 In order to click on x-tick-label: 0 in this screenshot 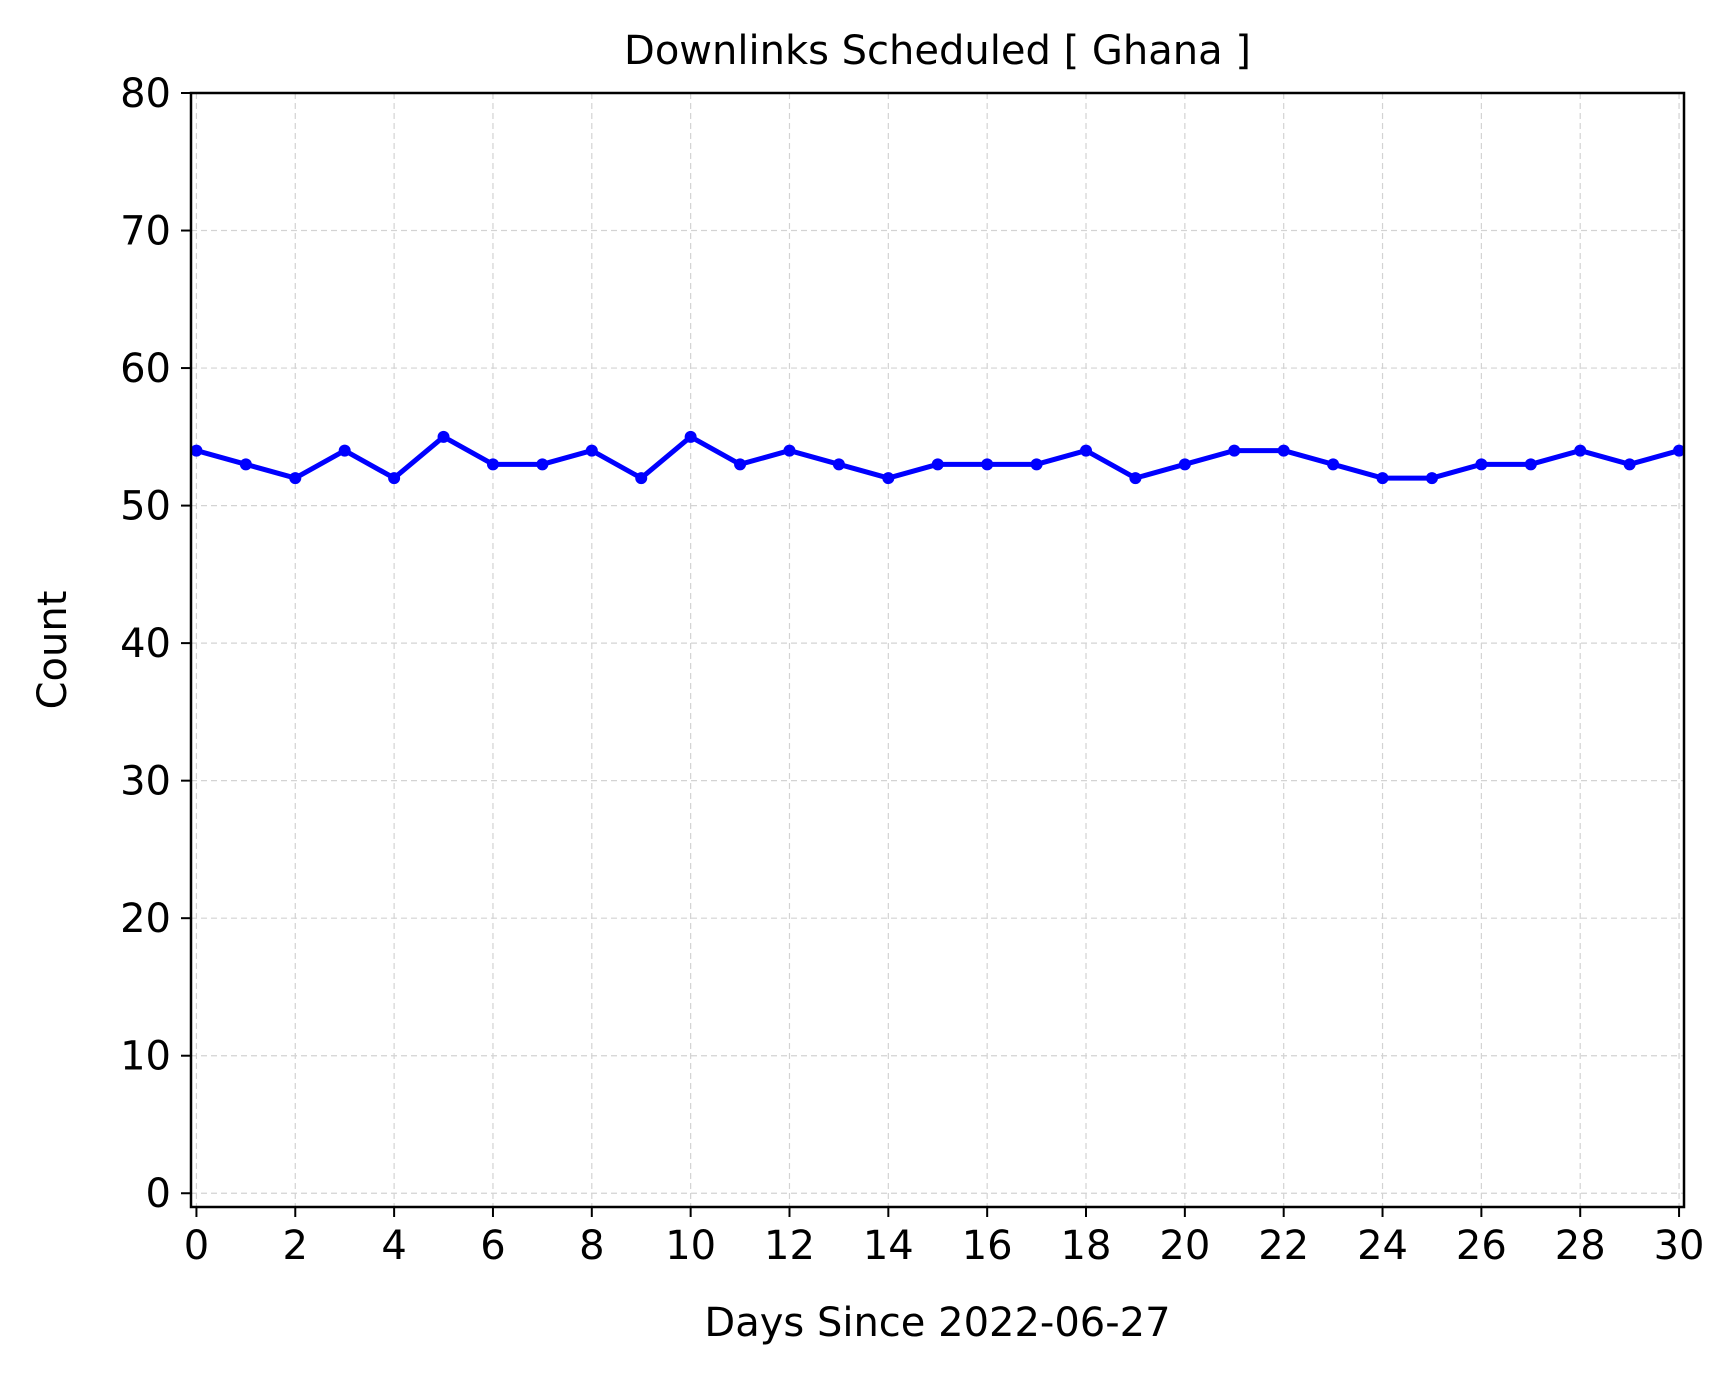, I will do `click(196, 1246)`.